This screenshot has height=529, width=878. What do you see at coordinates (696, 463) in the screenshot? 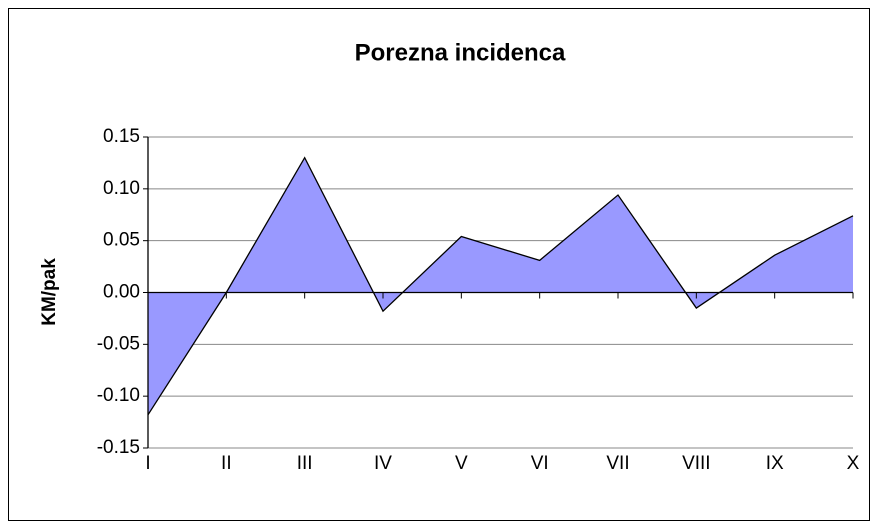
I see `x-tick-label: VIII` at bounding box center [696, 463].